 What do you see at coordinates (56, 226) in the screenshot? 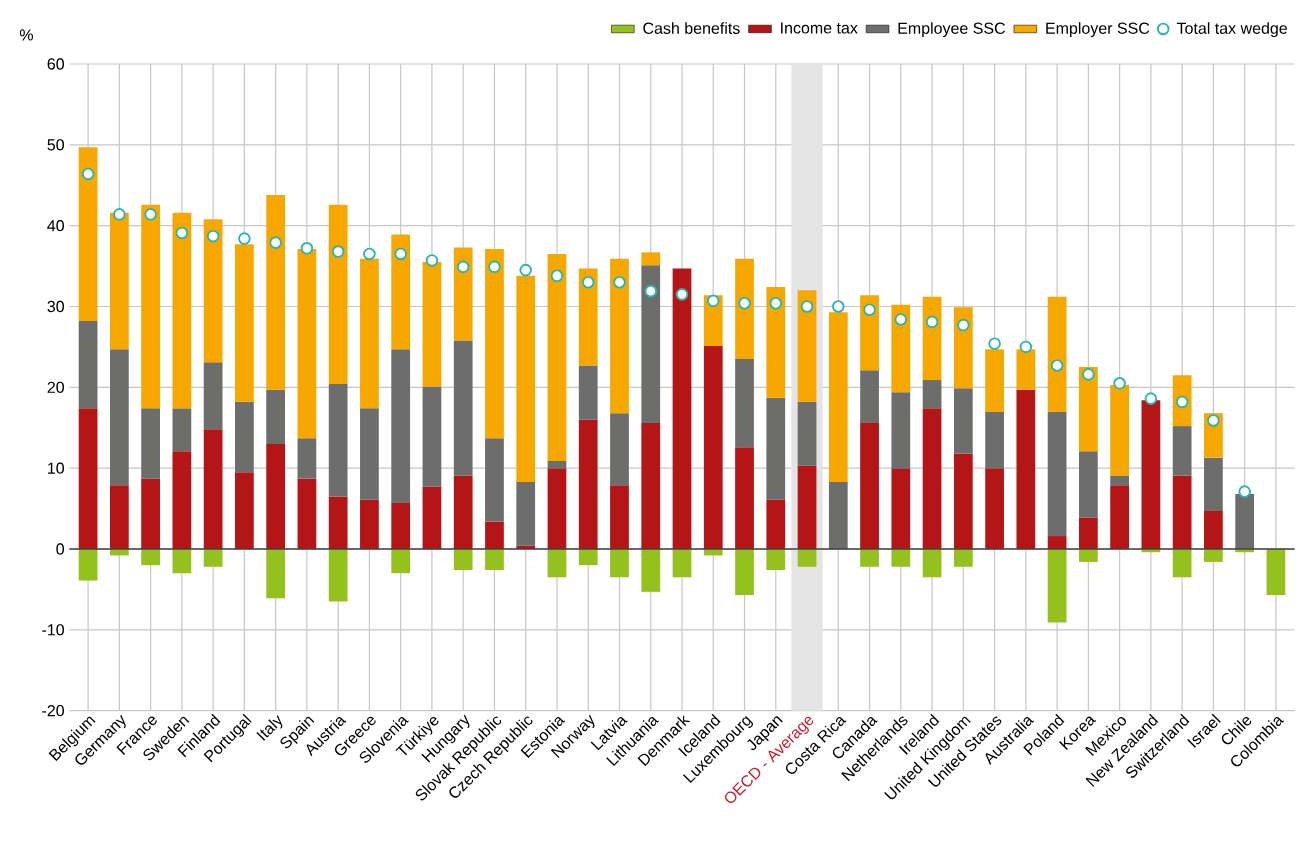
I see `y-tick-label: 40` at bounding box center [56, 226].